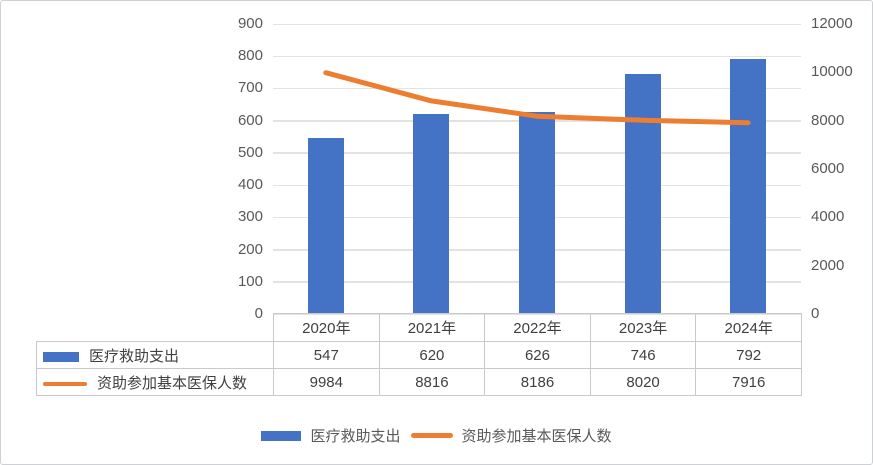 This screenshot has width=873, height=465. What do you see at coordinates (250, 152) in the screenshot?
I see `left-axis-tick-label: 500` at bounding box center [250, 152].